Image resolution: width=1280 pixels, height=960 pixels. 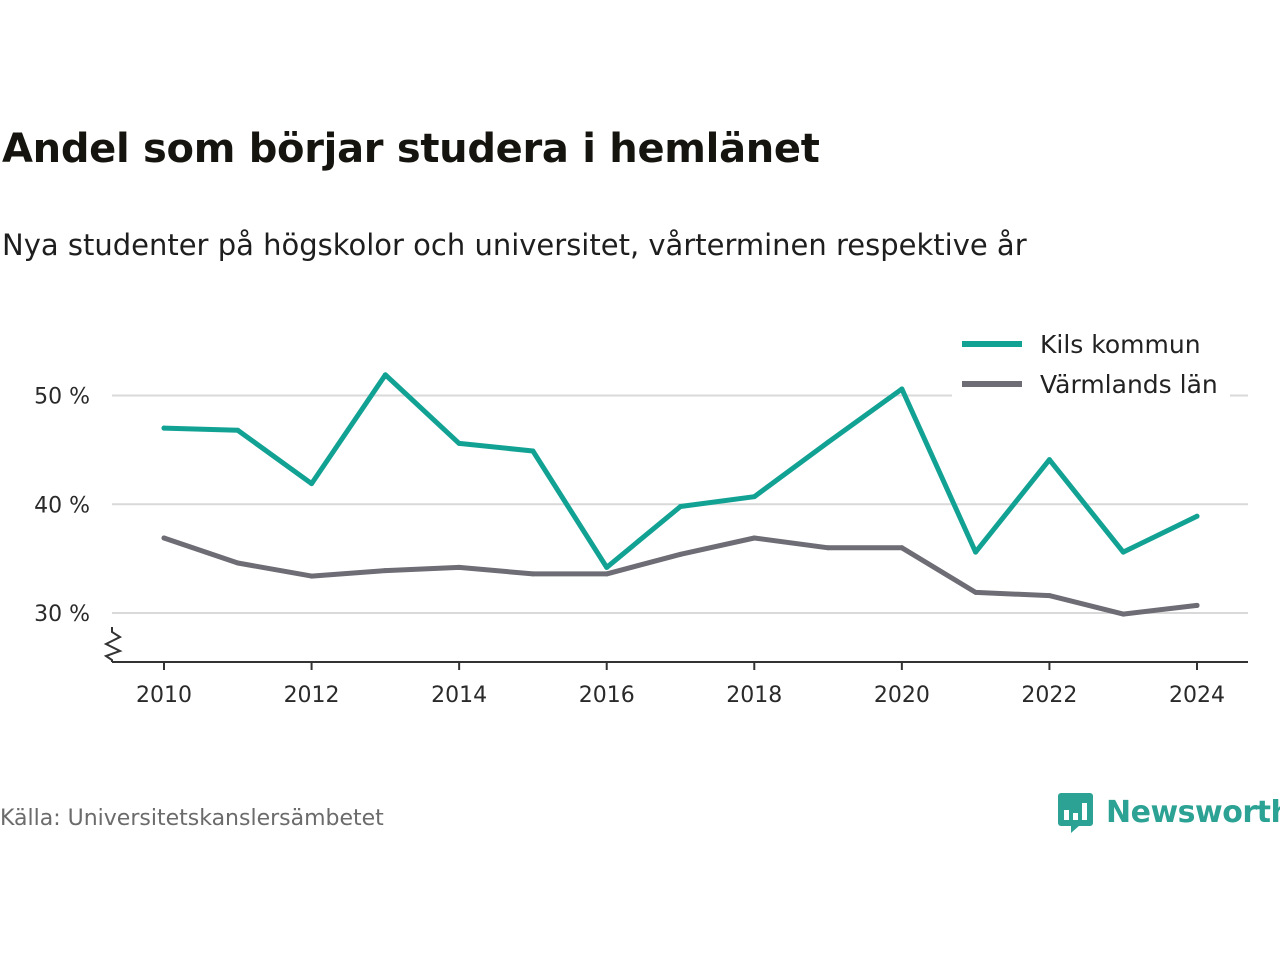 I want to click on x-tick-label: 2010, so click(x=164, y=695).